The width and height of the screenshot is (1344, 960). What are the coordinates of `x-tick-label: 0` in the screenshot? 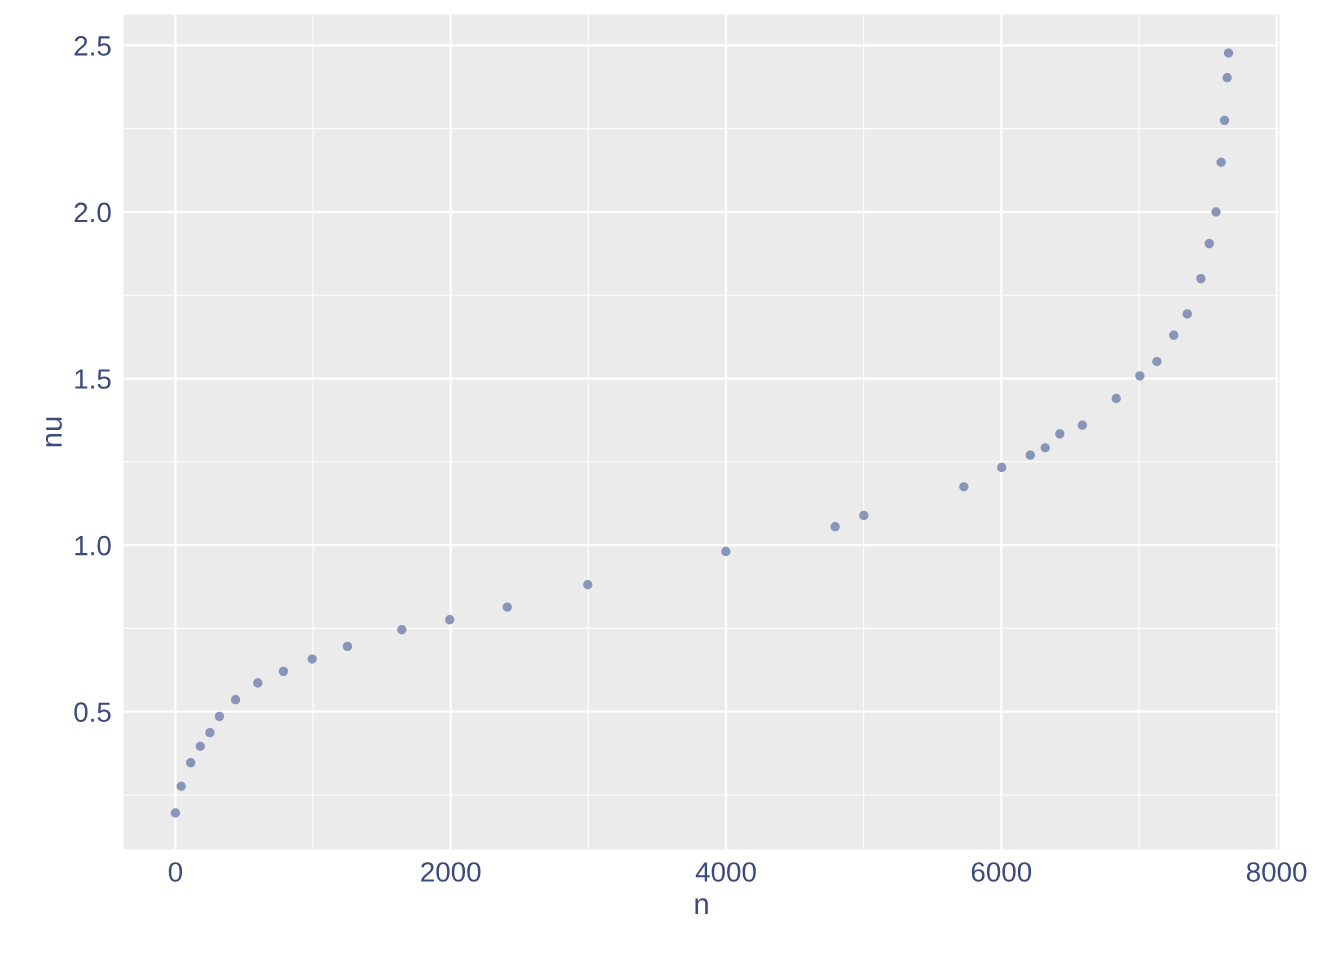 It's located at (175, 872).